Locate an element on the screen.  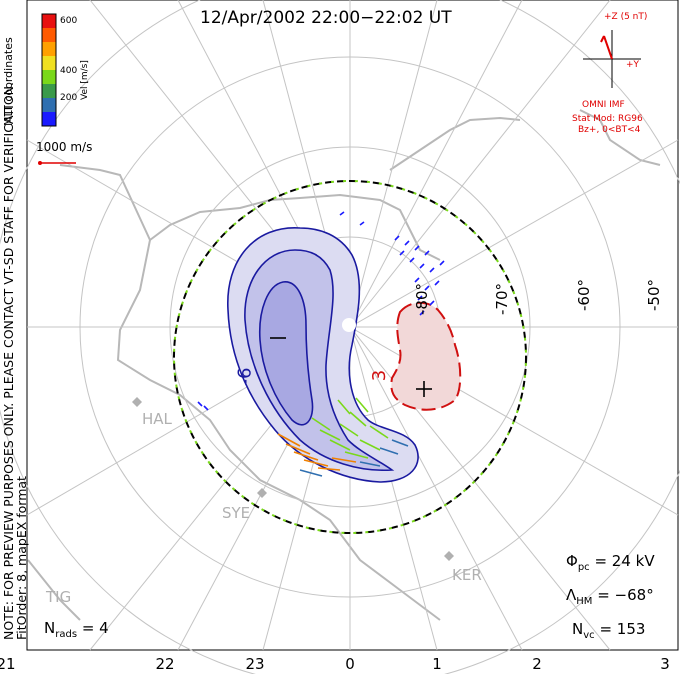
reference-vector-label: 1000 m/s is located at coordinates (64, 147).